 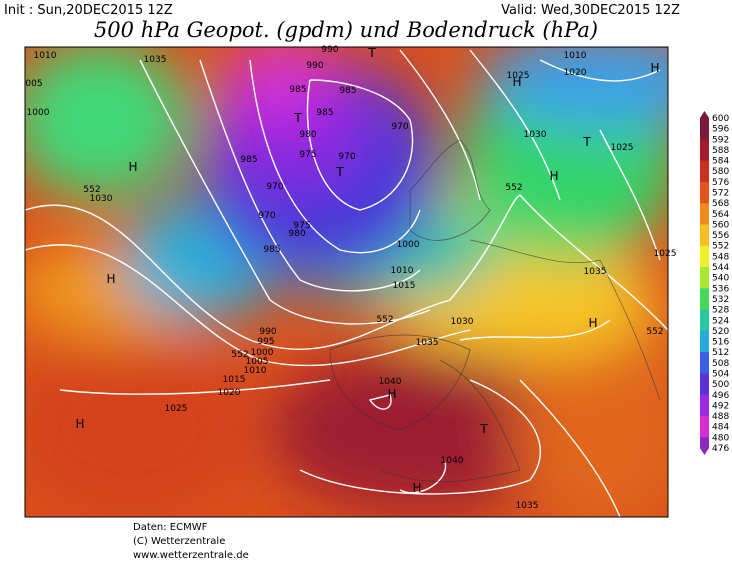 I want to click on colorbar-label: 508, so click(x=720, y=364).